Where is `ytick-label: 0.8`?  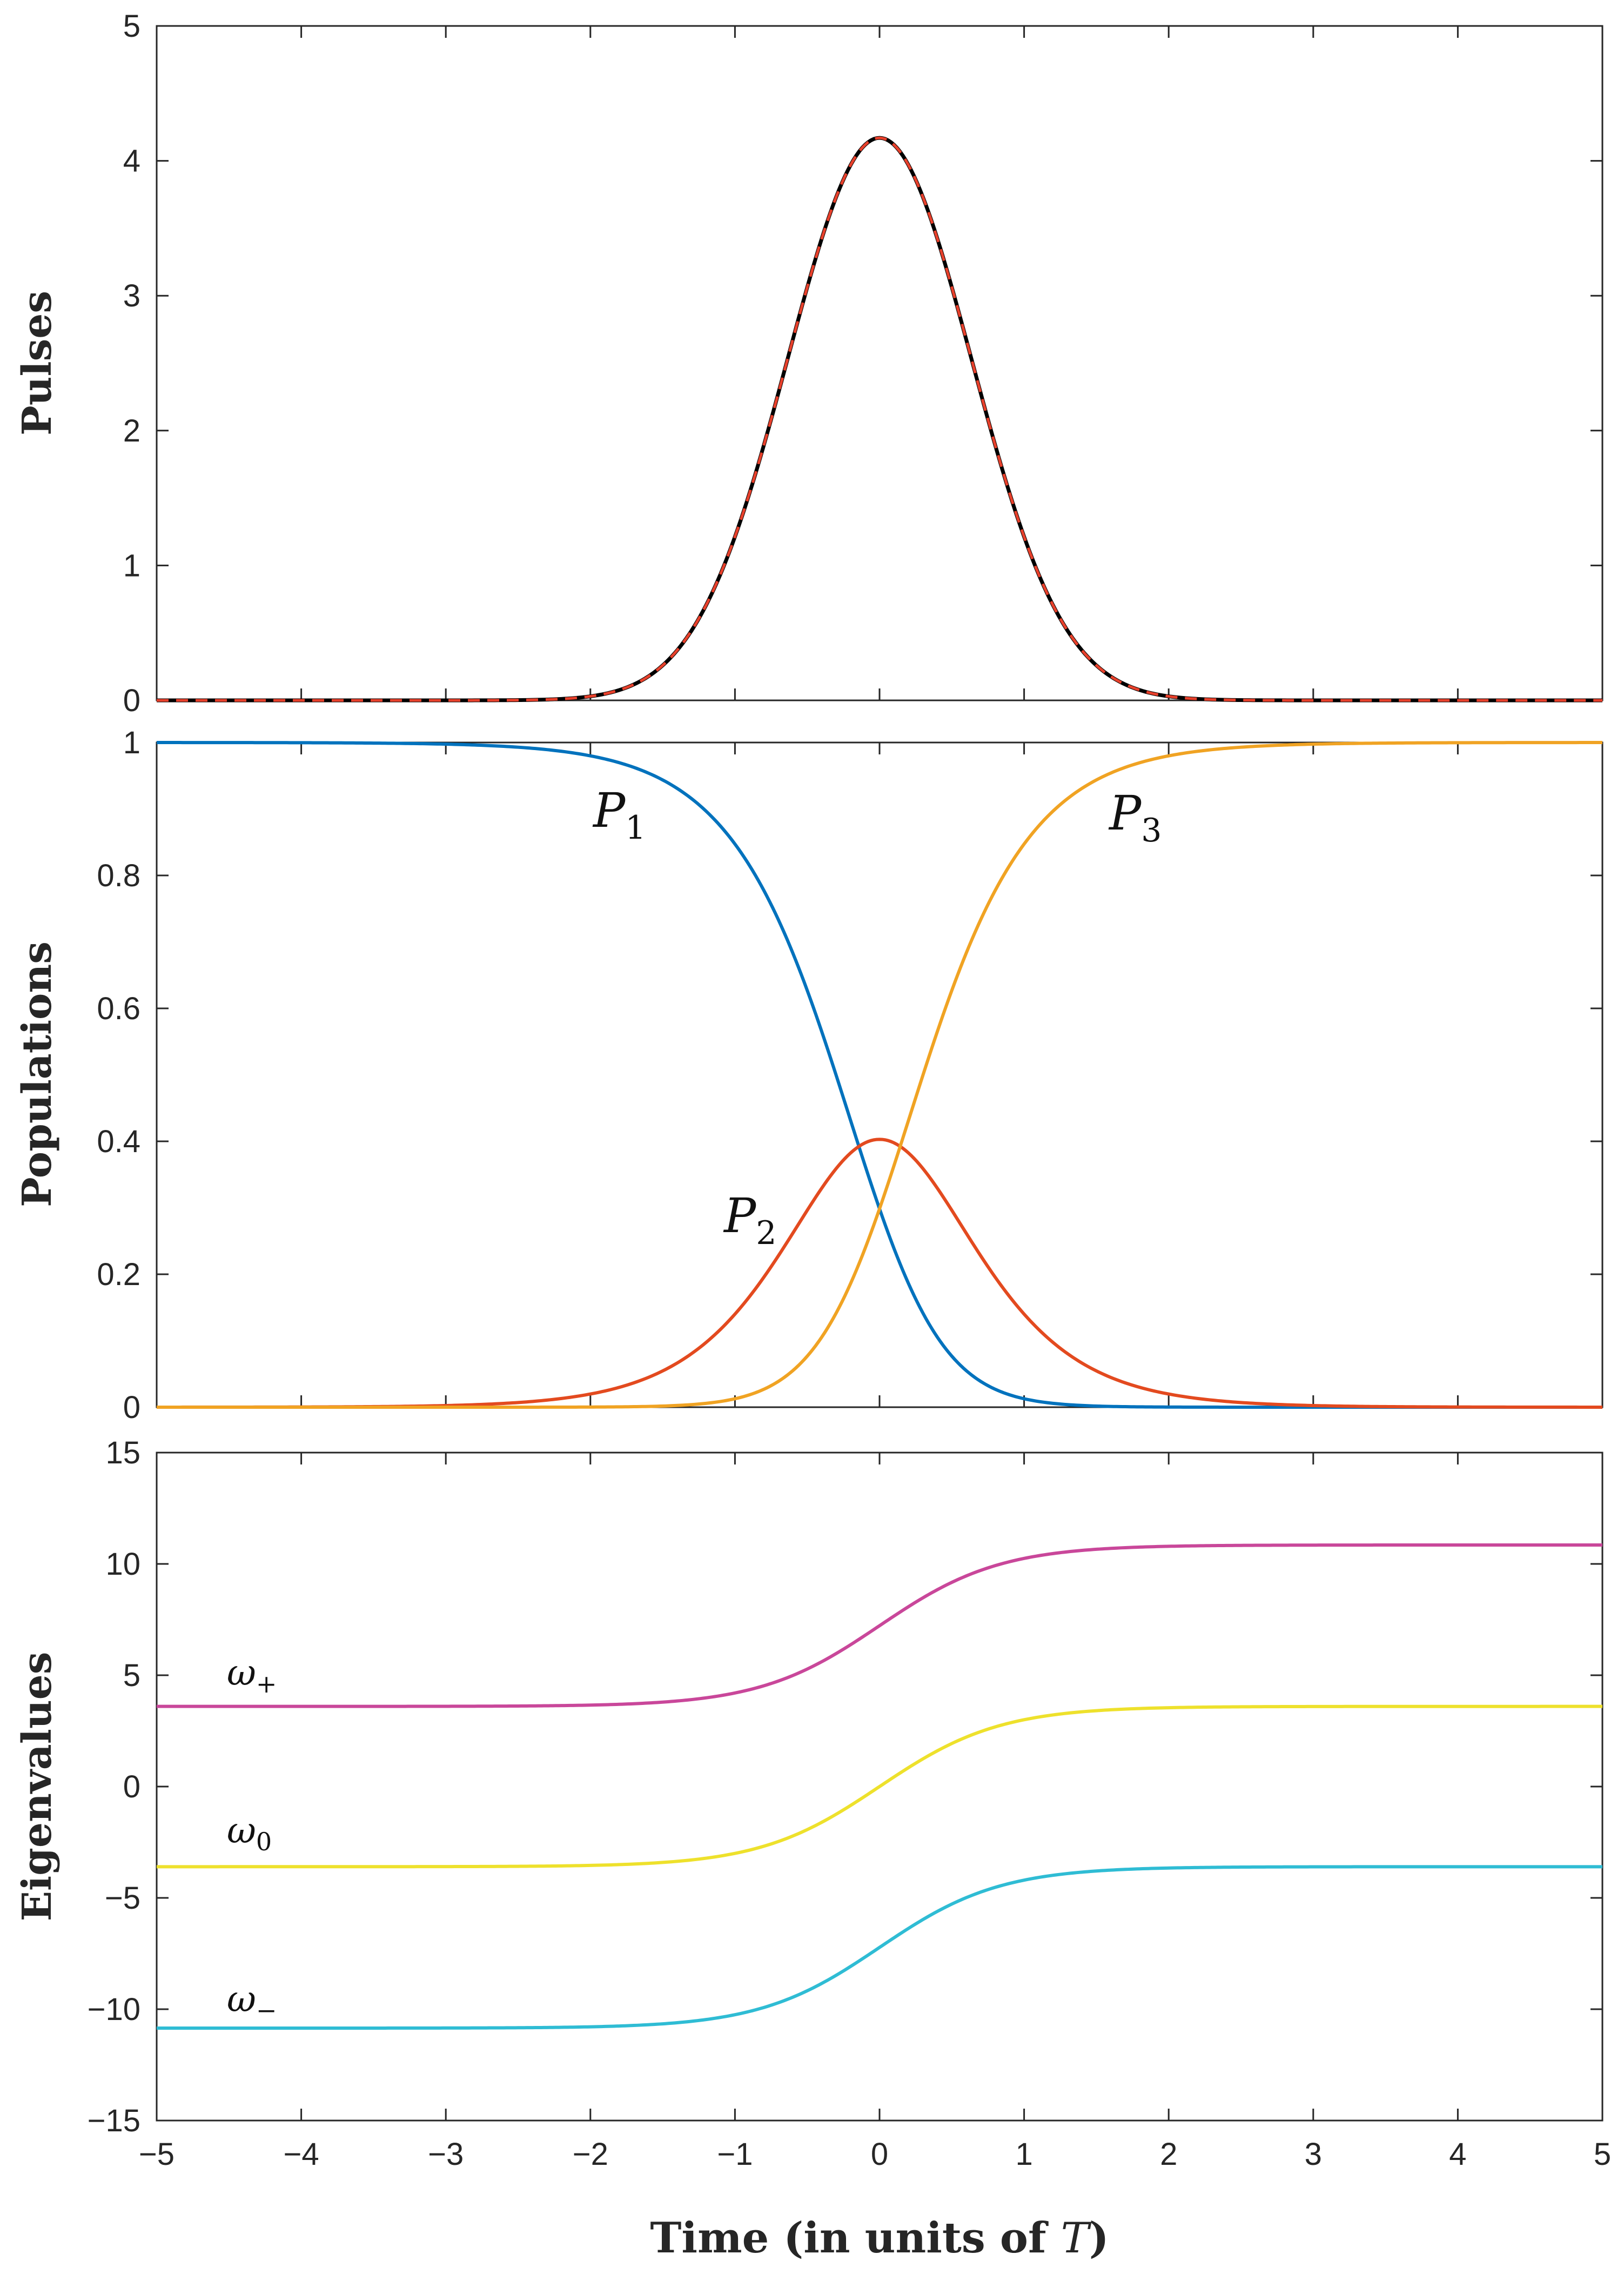 ytick-label: 0.8 is located at coordinates (118, 875).